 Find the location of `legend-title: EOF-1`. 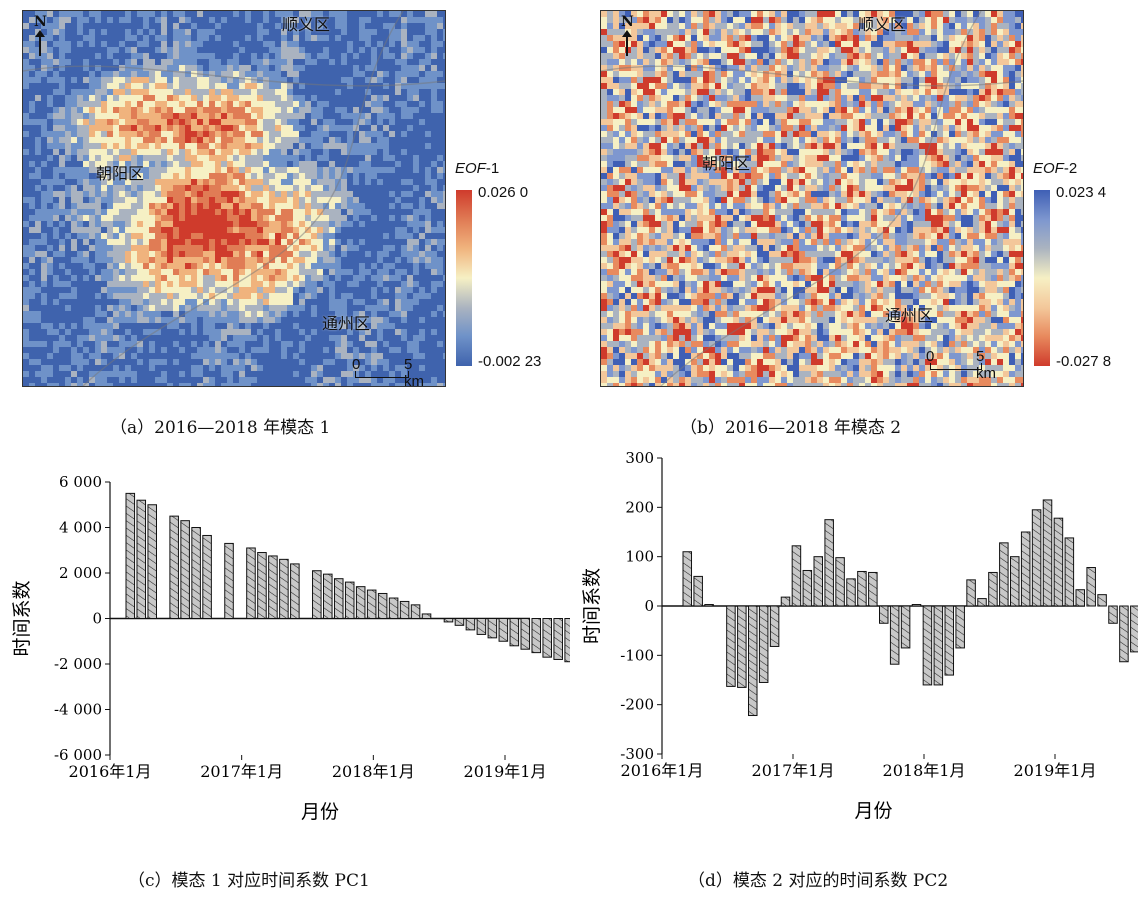

legend-title: EOF-1 is located at coordinates (477, 168).